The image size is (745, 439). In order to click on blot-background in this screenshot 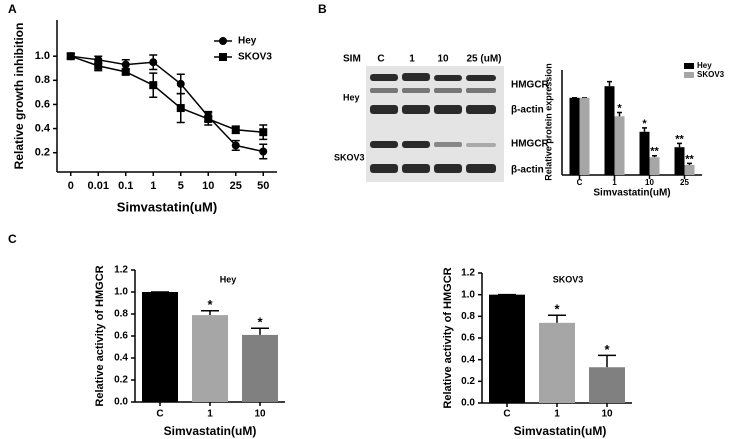, I will do `click(435, 124)`.